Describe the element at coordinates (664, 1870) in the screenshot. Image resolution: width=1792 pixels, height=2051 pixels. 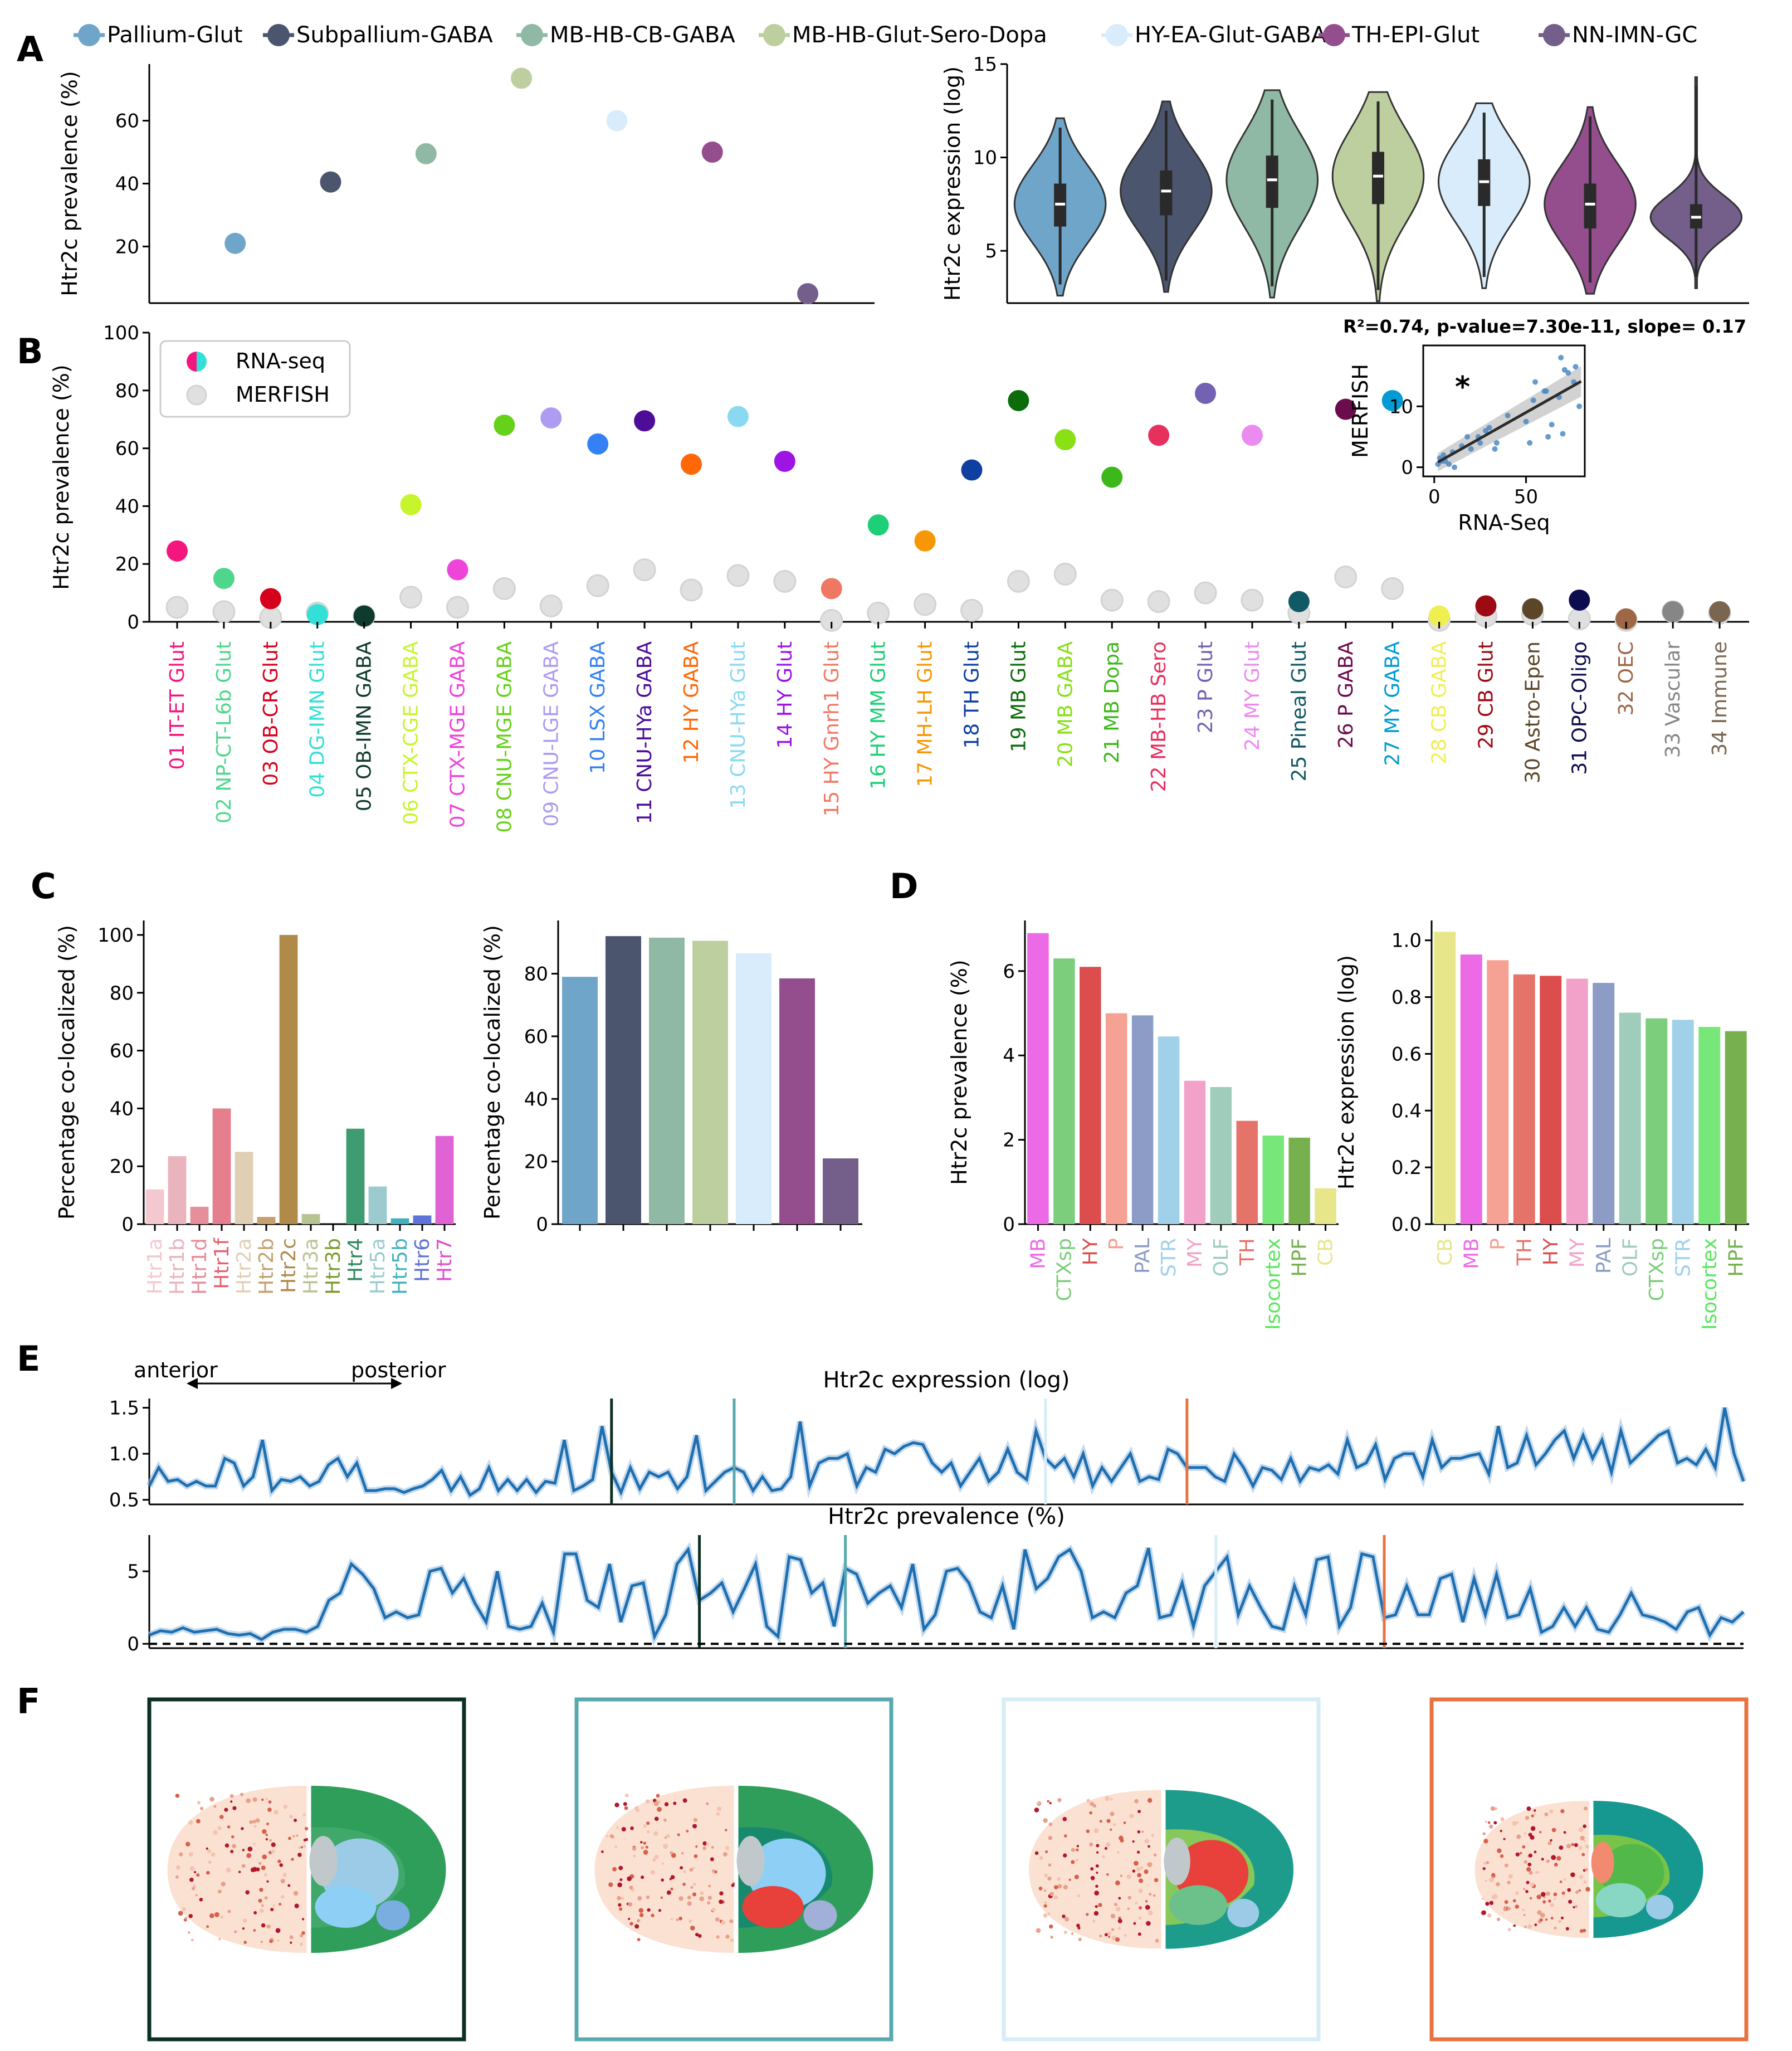
I see `left-hemisphere` at that location.